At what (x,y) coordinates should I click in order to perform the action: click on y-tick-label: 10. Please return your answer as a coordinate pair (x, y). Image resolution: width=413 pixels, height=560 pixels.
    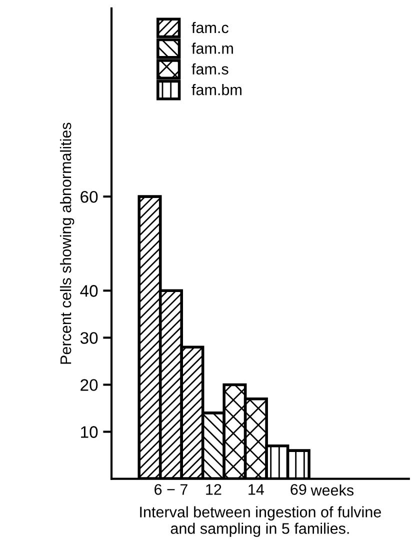
    Looking at the image, I should click on (89, 432).